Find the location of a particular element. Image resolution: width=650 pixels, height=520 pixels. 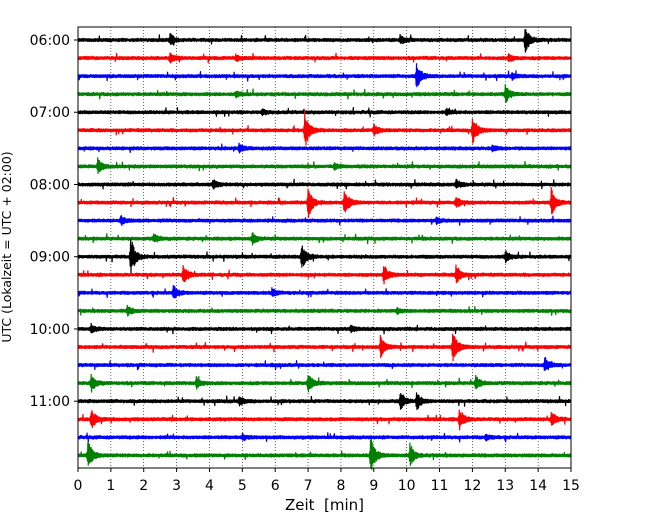

x-tick-label: 9 is located at coordinates (373, 486).